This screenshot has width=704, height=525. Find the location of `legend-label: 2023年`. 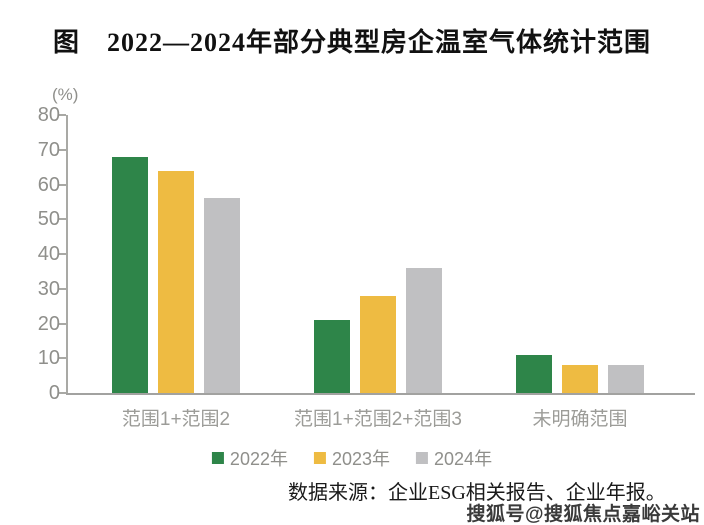

legend-label: 2023年 is located at coordinates (361, 459).